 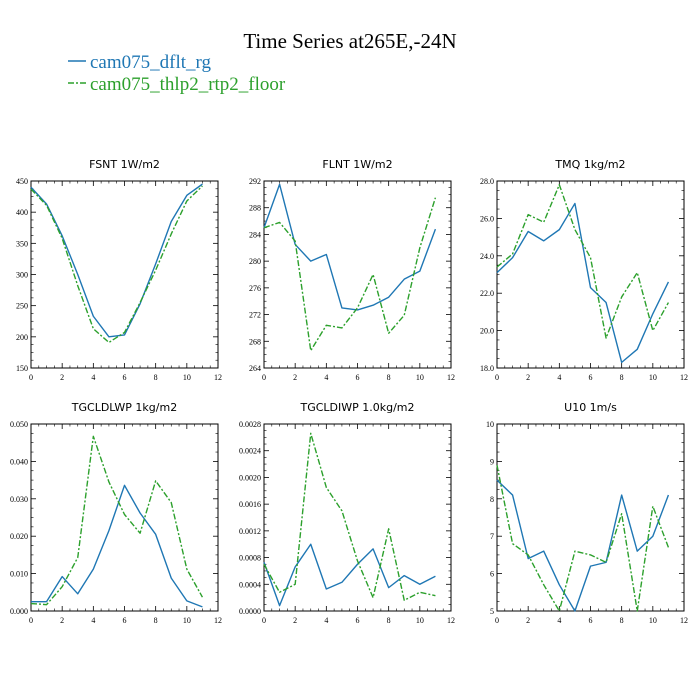 What do you see at coordinates (356, 407) in the screenshot?
I see `panel-title: TGCLDIWP 1.0kg/m2` at bounding box center [356, 407].